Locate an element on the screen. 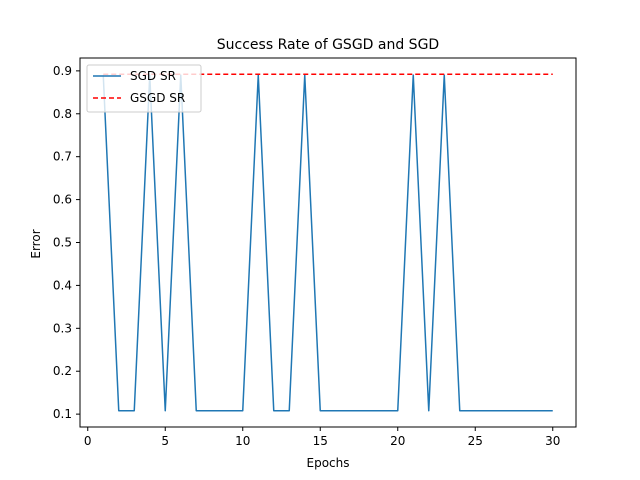 Image resolution: width=640 pixels, height=480 pixels. y-tick-label-2: 0.3 is located at coordinates (62, 328).